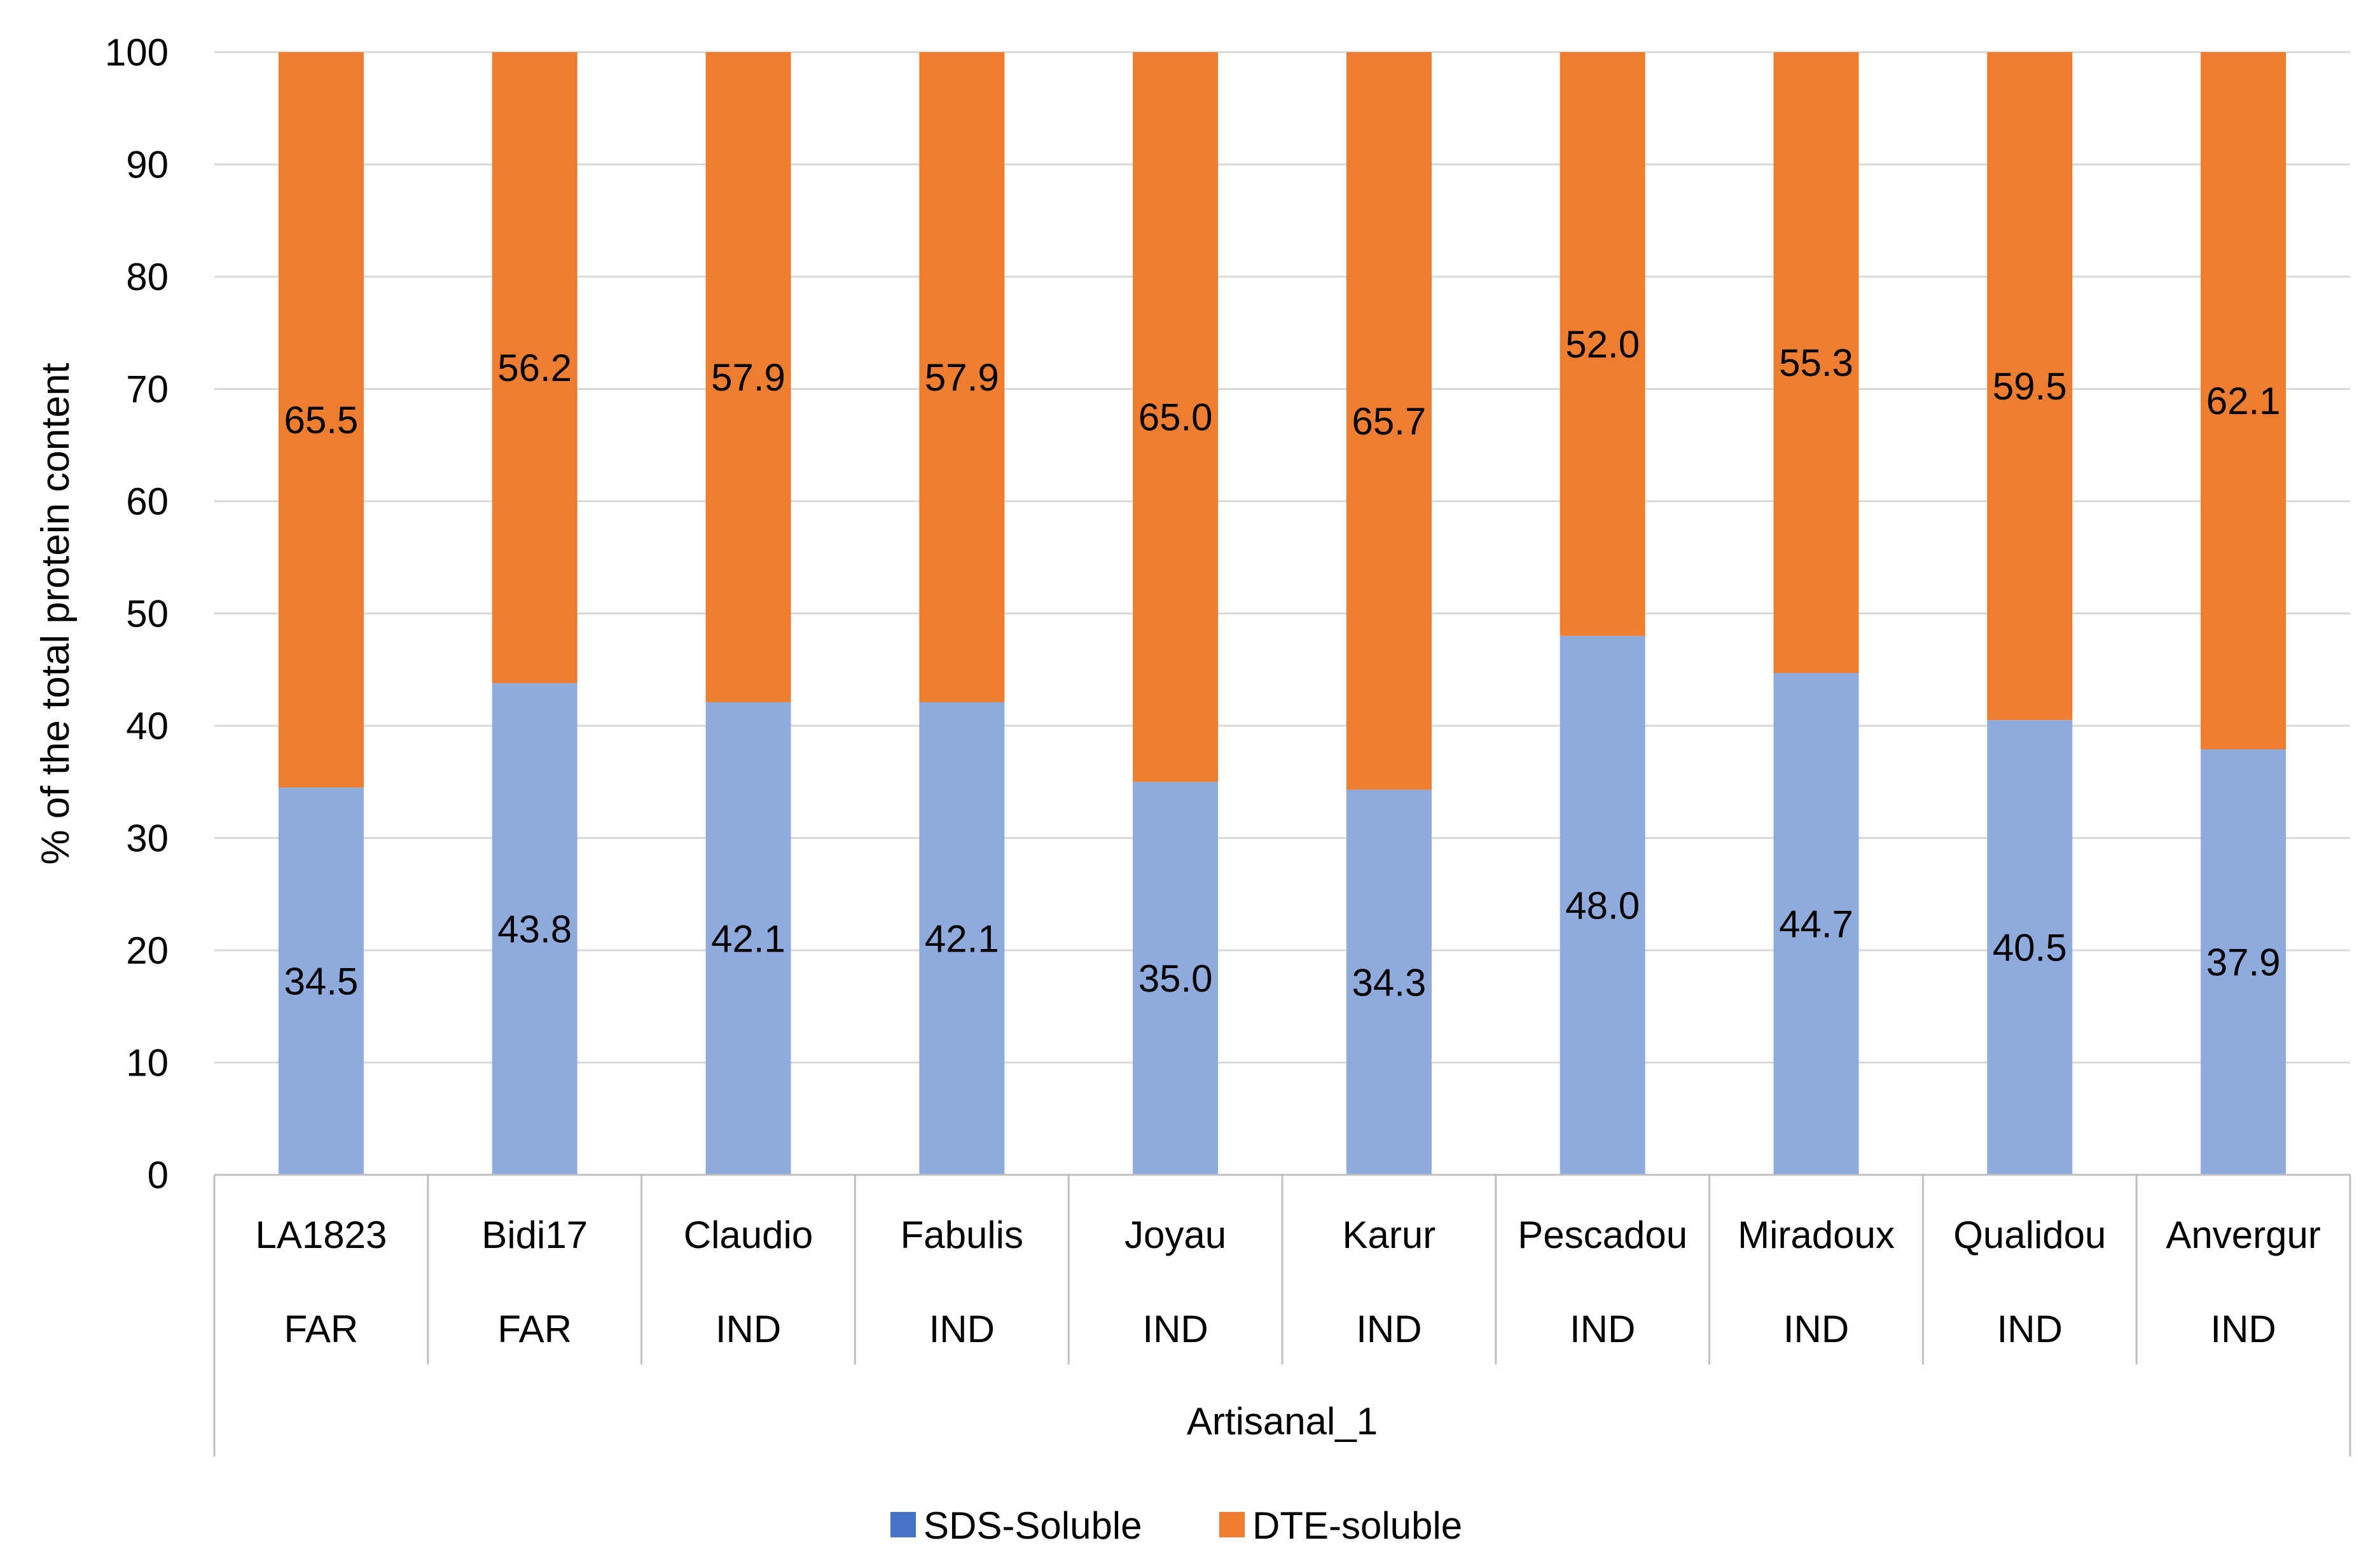 The width and height of the screenshot is (2380, 1566). I want to click on data-label: 35.0, so click(1175, 979).